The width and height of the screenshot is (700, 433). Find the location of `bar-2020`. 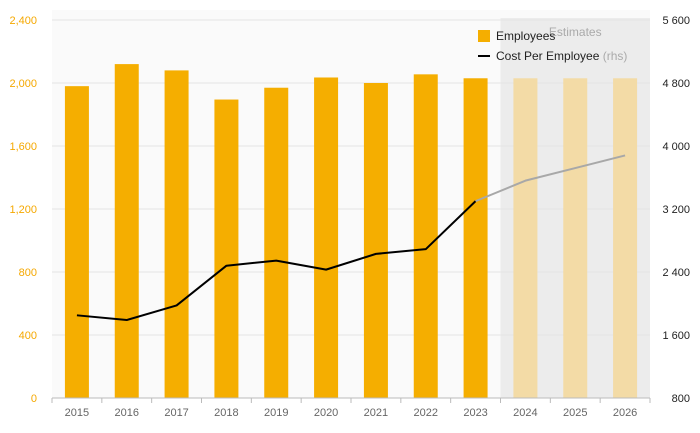

bar-2020 is located at coordinates (326, 238).